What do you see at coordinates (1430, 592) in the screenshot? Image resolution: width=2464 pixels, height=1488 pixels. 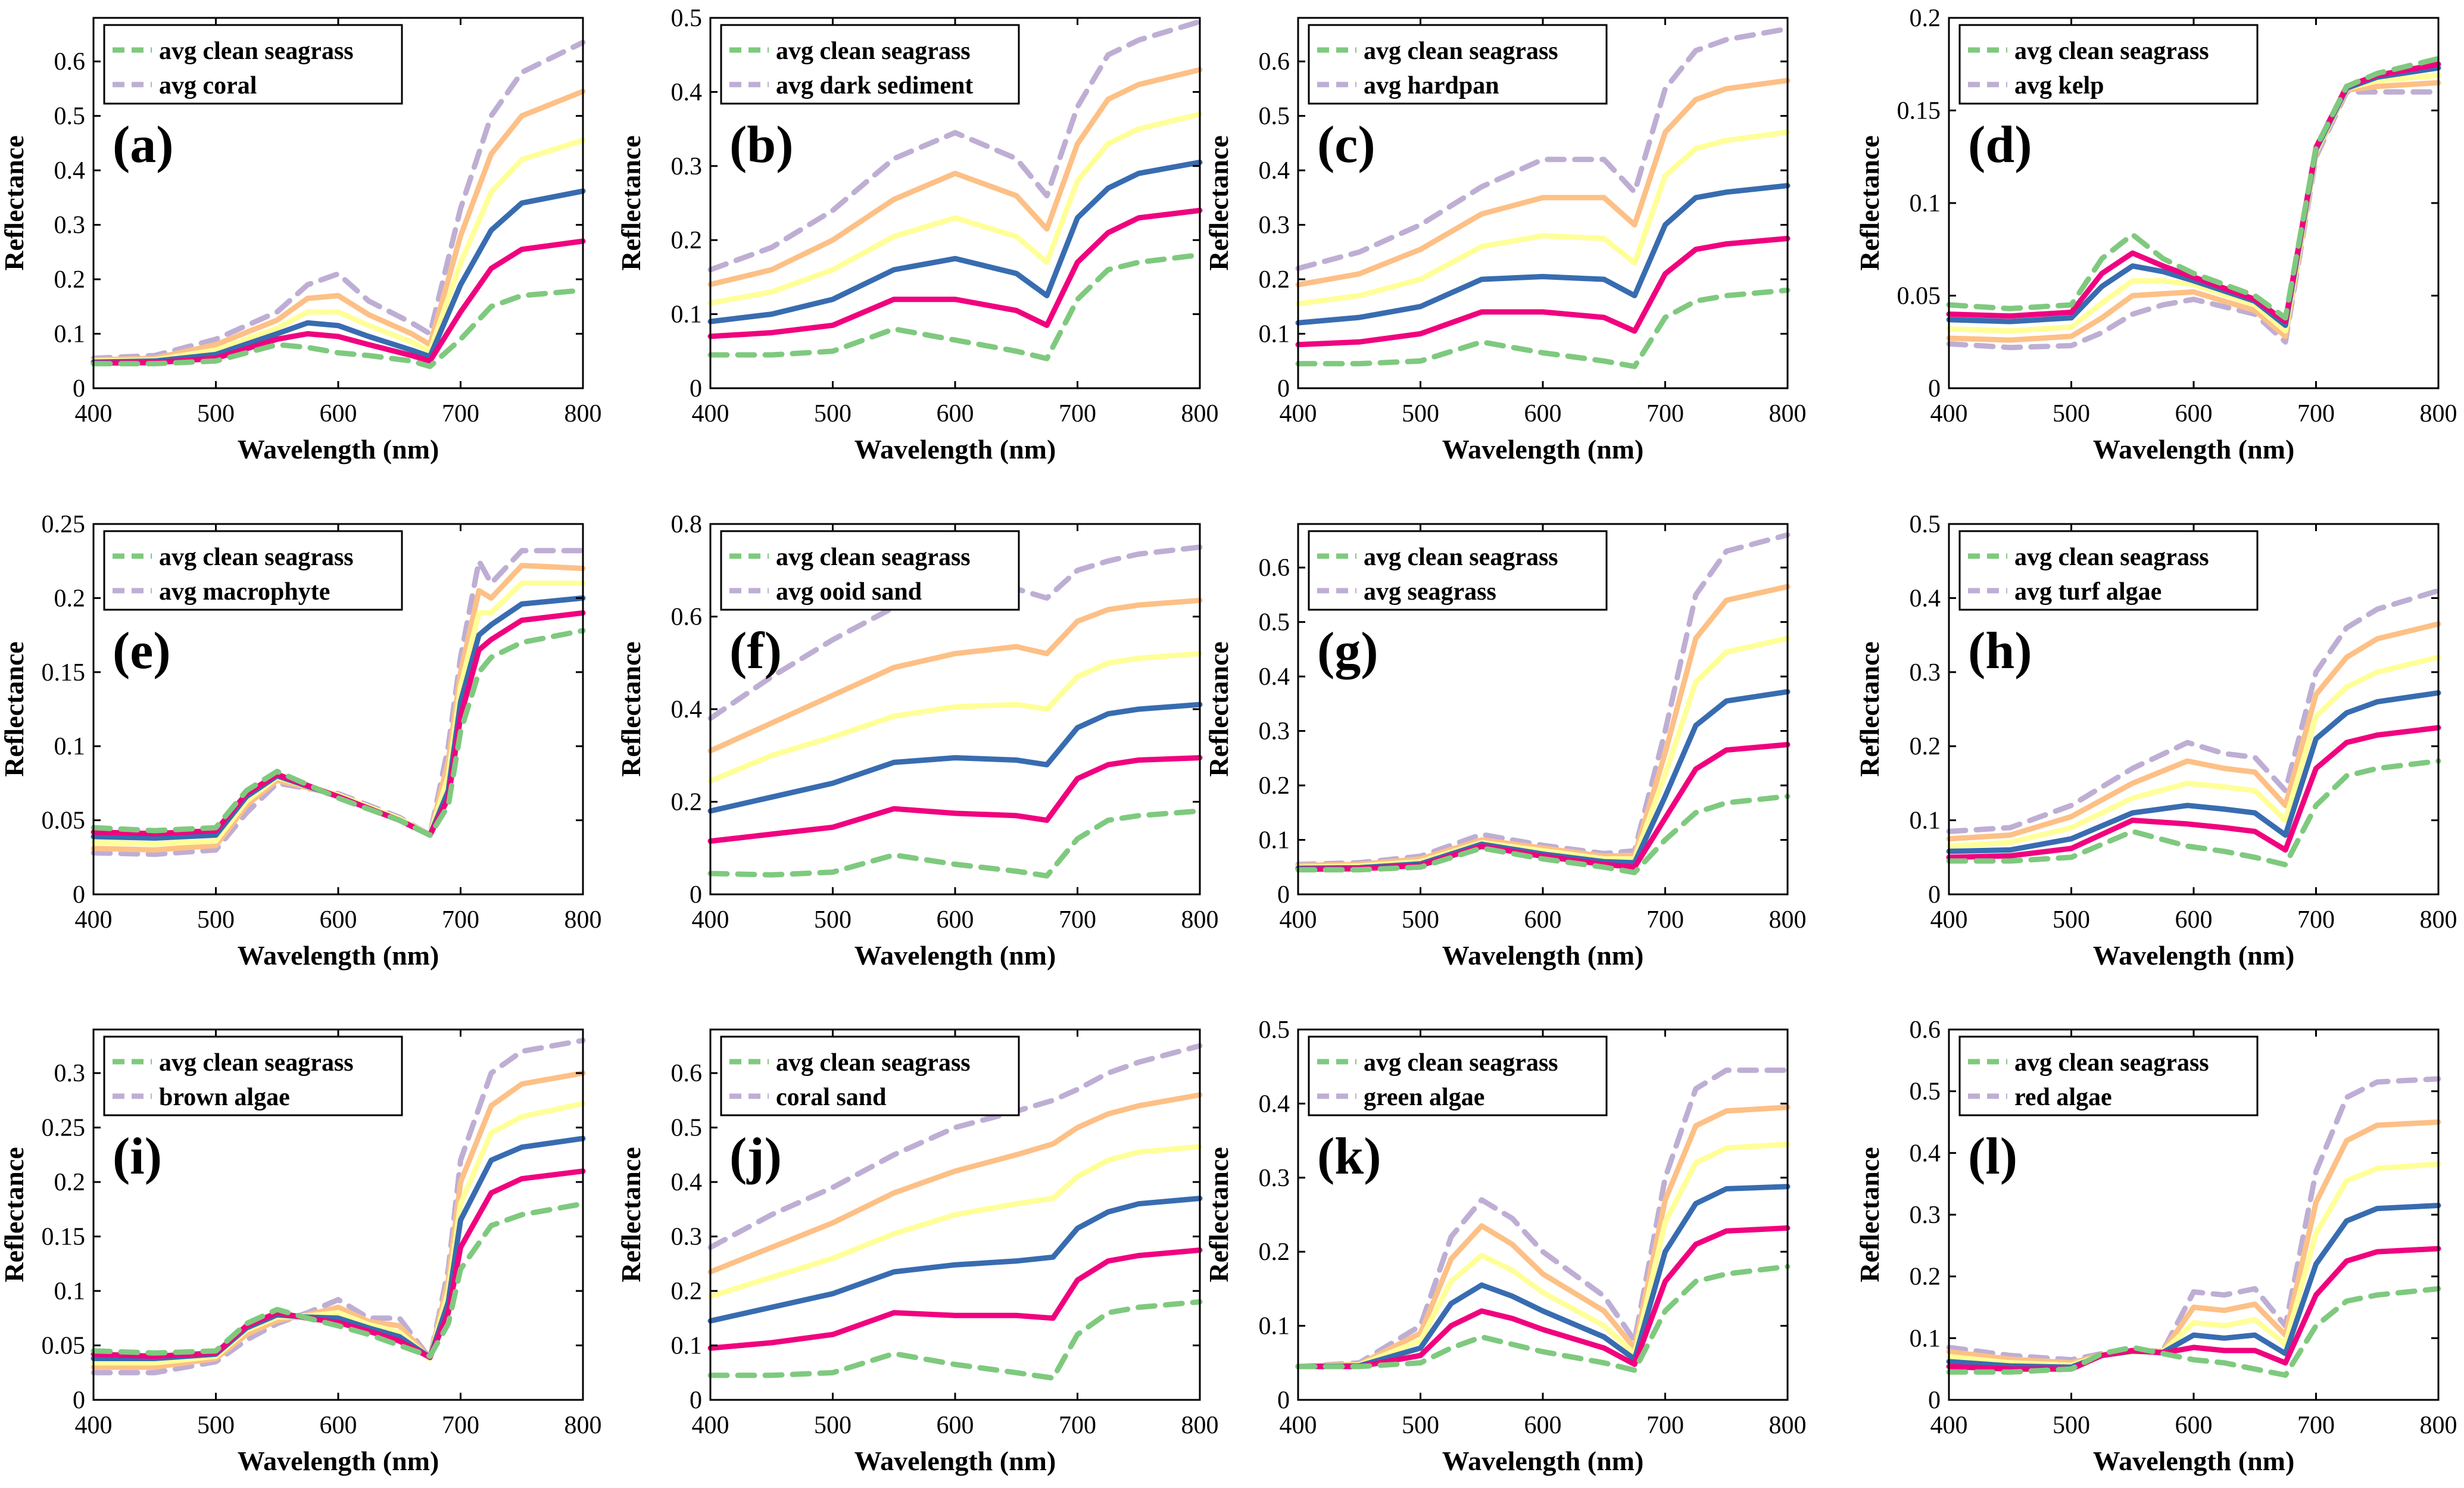 I see `legend-label-other: avg seagrass` at bounding box center [1430, 592].